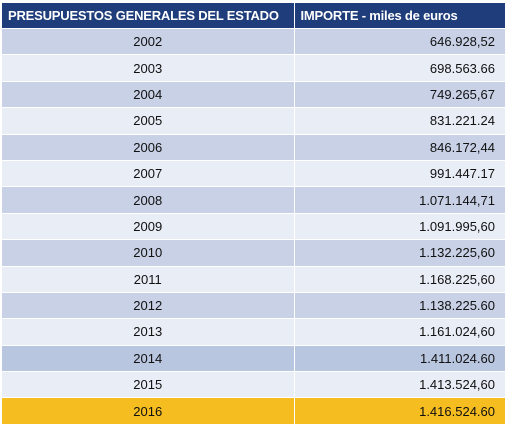 Image resolution: width=507 pixels, height=424 pixels. What do you see at coordinates (399, 41) in the screenshot?
I see `amount-cell: 646.928,52` at bounding box center [399, 41].